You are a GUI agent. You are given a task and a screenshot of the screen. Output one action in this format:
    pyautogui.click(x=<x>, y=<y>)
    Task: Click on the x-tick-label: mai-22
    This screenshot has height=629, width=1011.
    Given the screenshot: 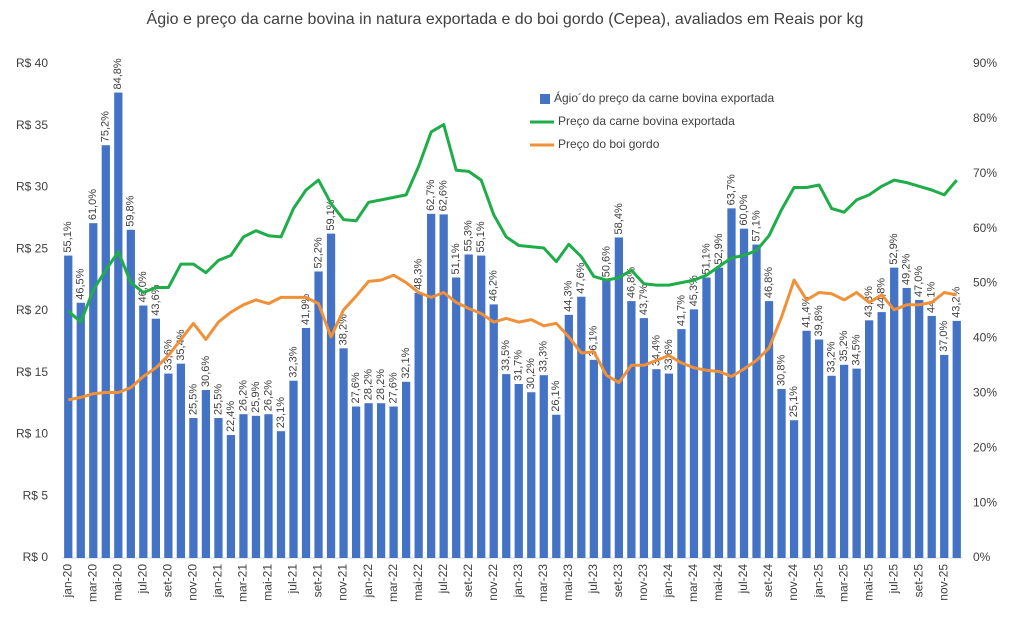 What is the action you would take?
    pyautogui.click(x=418, y=582)
    